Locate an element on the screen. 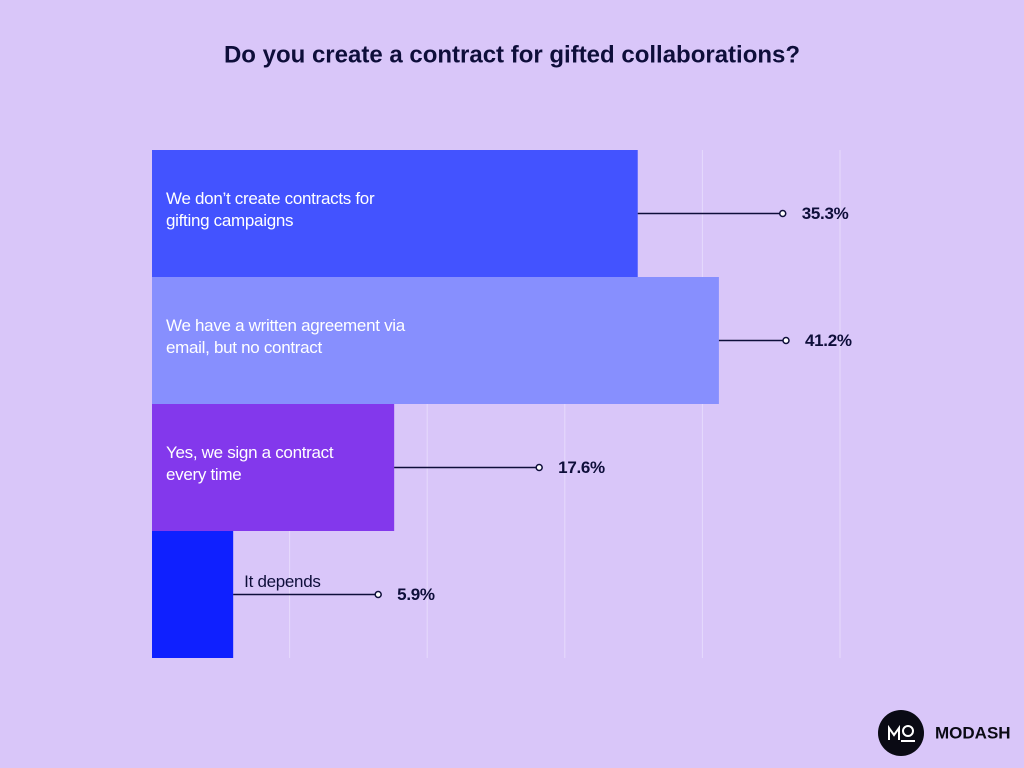 The width and height of the screenshot is (1024, 768). category-box: Yes, we sign a contract every time is located at coordinates (266, 463).